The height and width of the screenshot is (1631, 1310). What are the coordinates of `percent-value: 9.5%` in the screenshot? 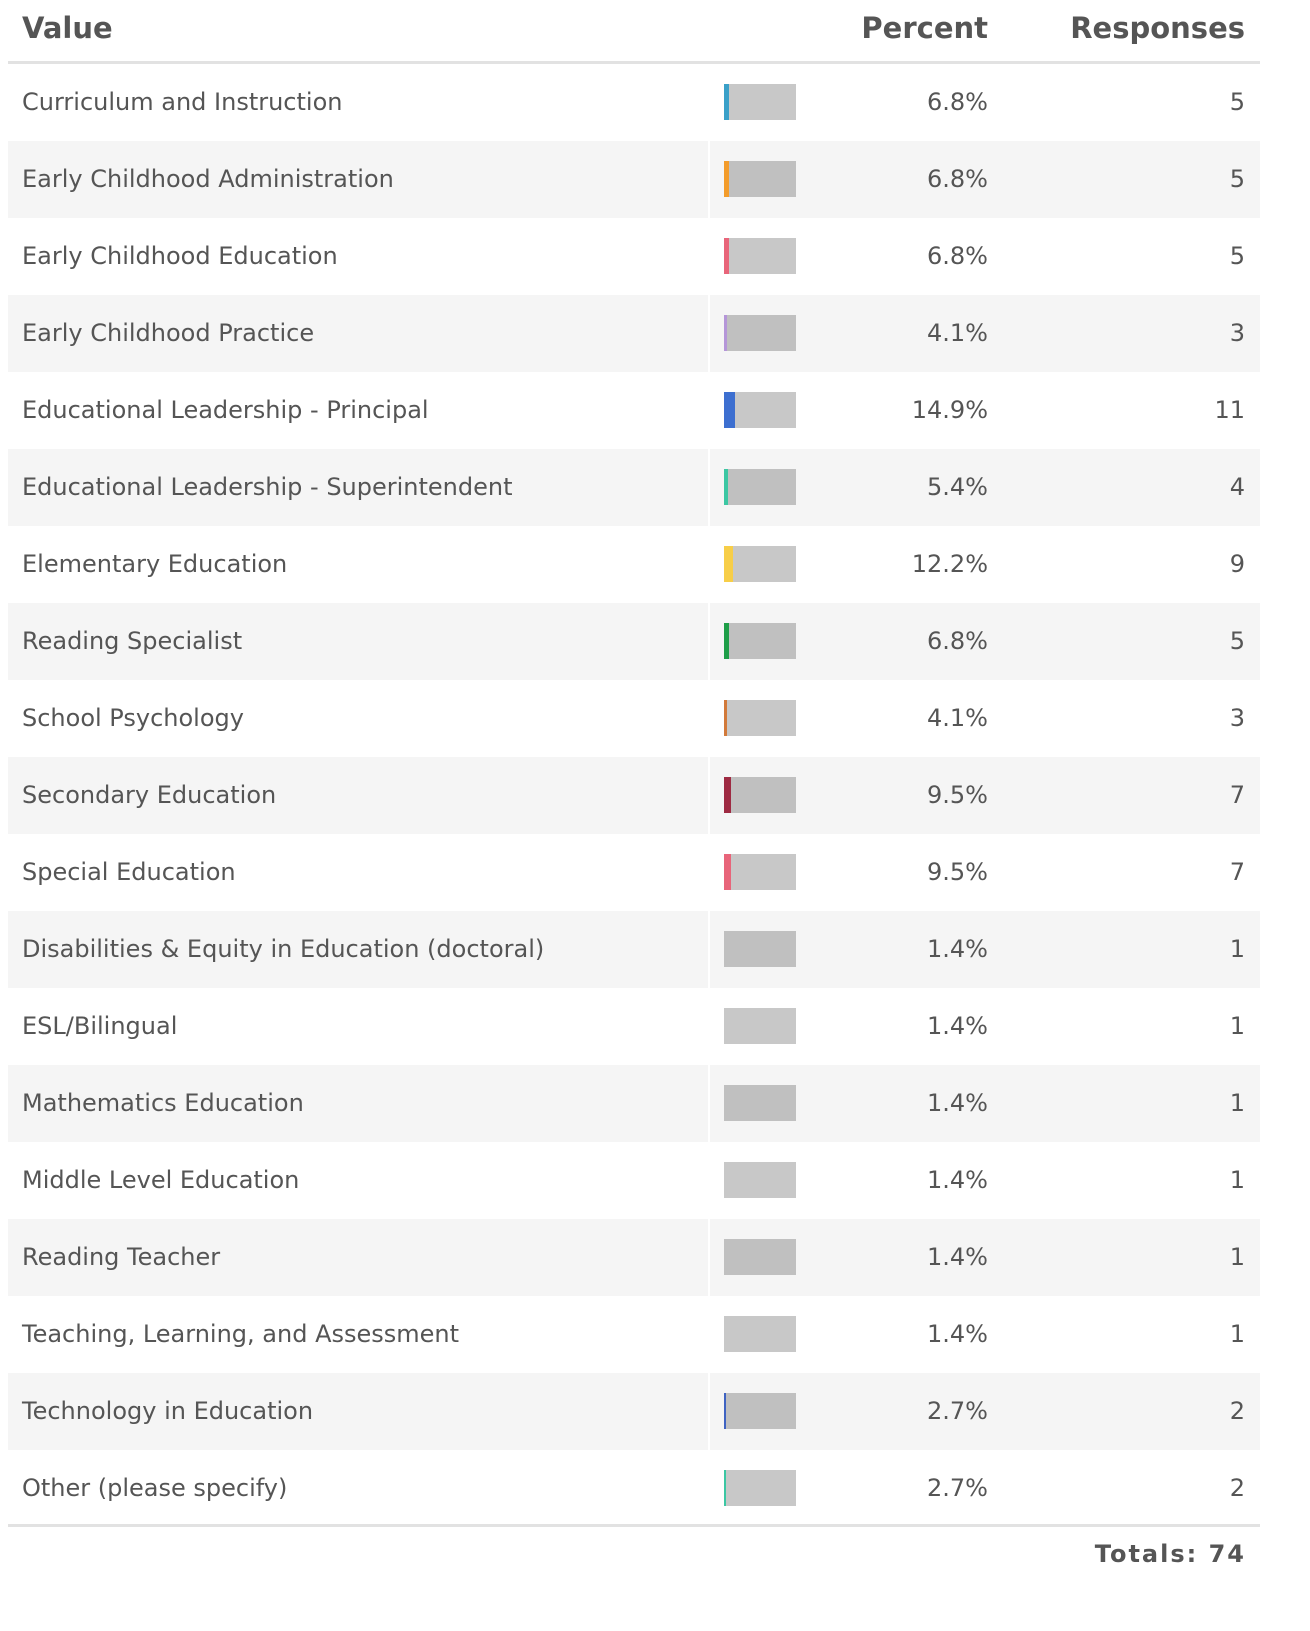 It's located at (957, 795).